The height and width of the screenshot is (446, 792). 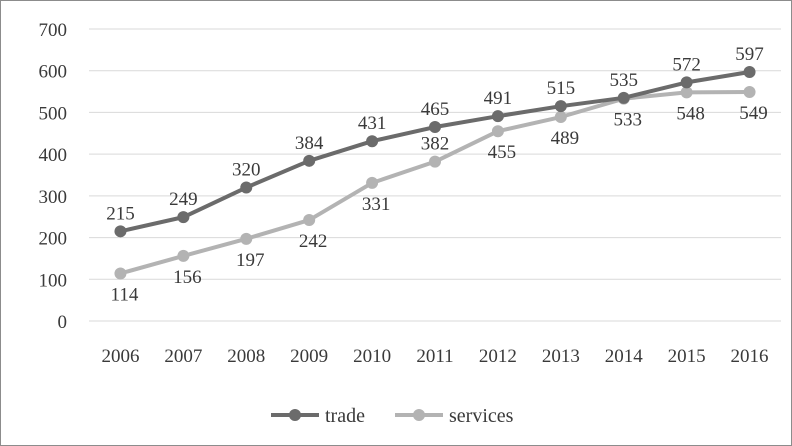 What do you see at coordinates (419, 415) in the screenshot?
I see `services-legend-marker` at bounding box center [419, 415].